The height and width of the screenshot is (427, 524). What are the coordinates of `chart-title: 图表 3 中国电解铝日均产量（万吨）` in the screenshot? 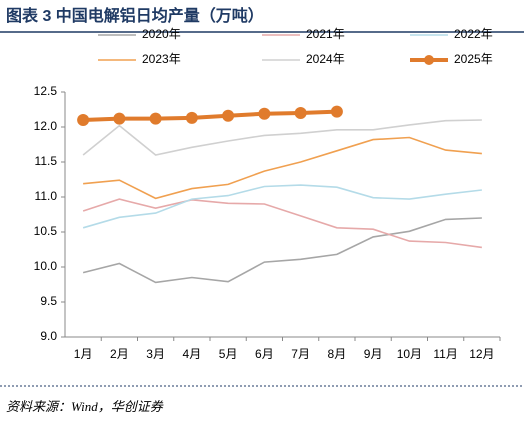 It's located at (135, 15).